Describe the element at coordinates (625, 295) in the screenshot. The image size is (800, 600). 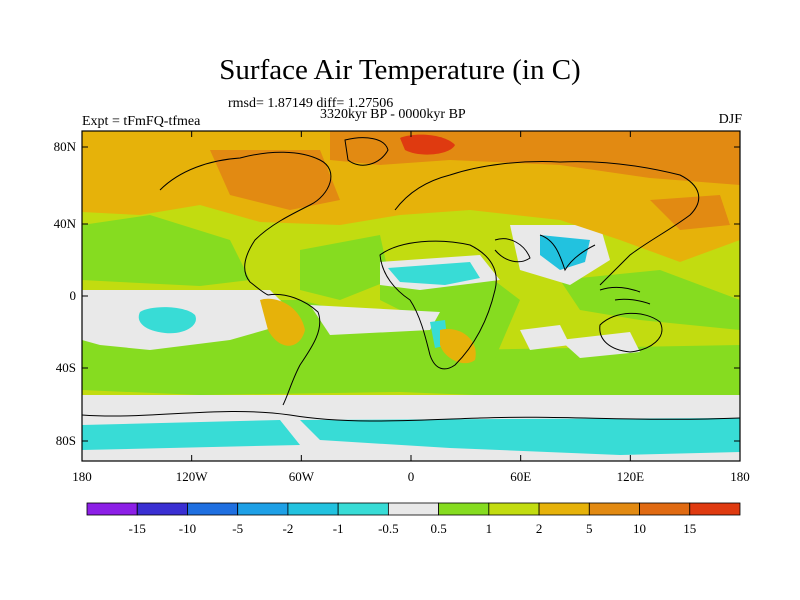
I see `coast-indonesia` at that location.